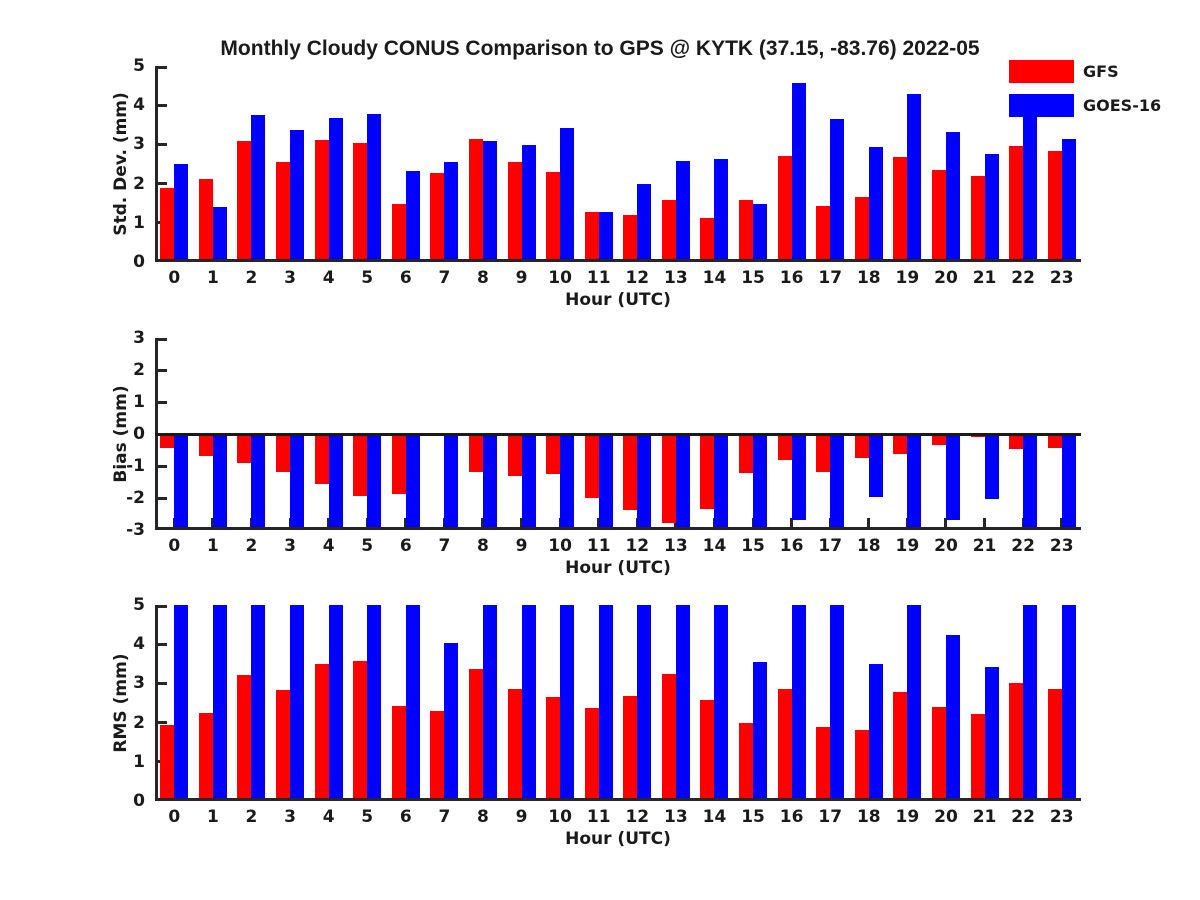 The image size is (1200, 900). What do you see at coordinates (139, 722) in the screenshot?
I see `y-tick-label: 2` at bounding box center [139, 722].